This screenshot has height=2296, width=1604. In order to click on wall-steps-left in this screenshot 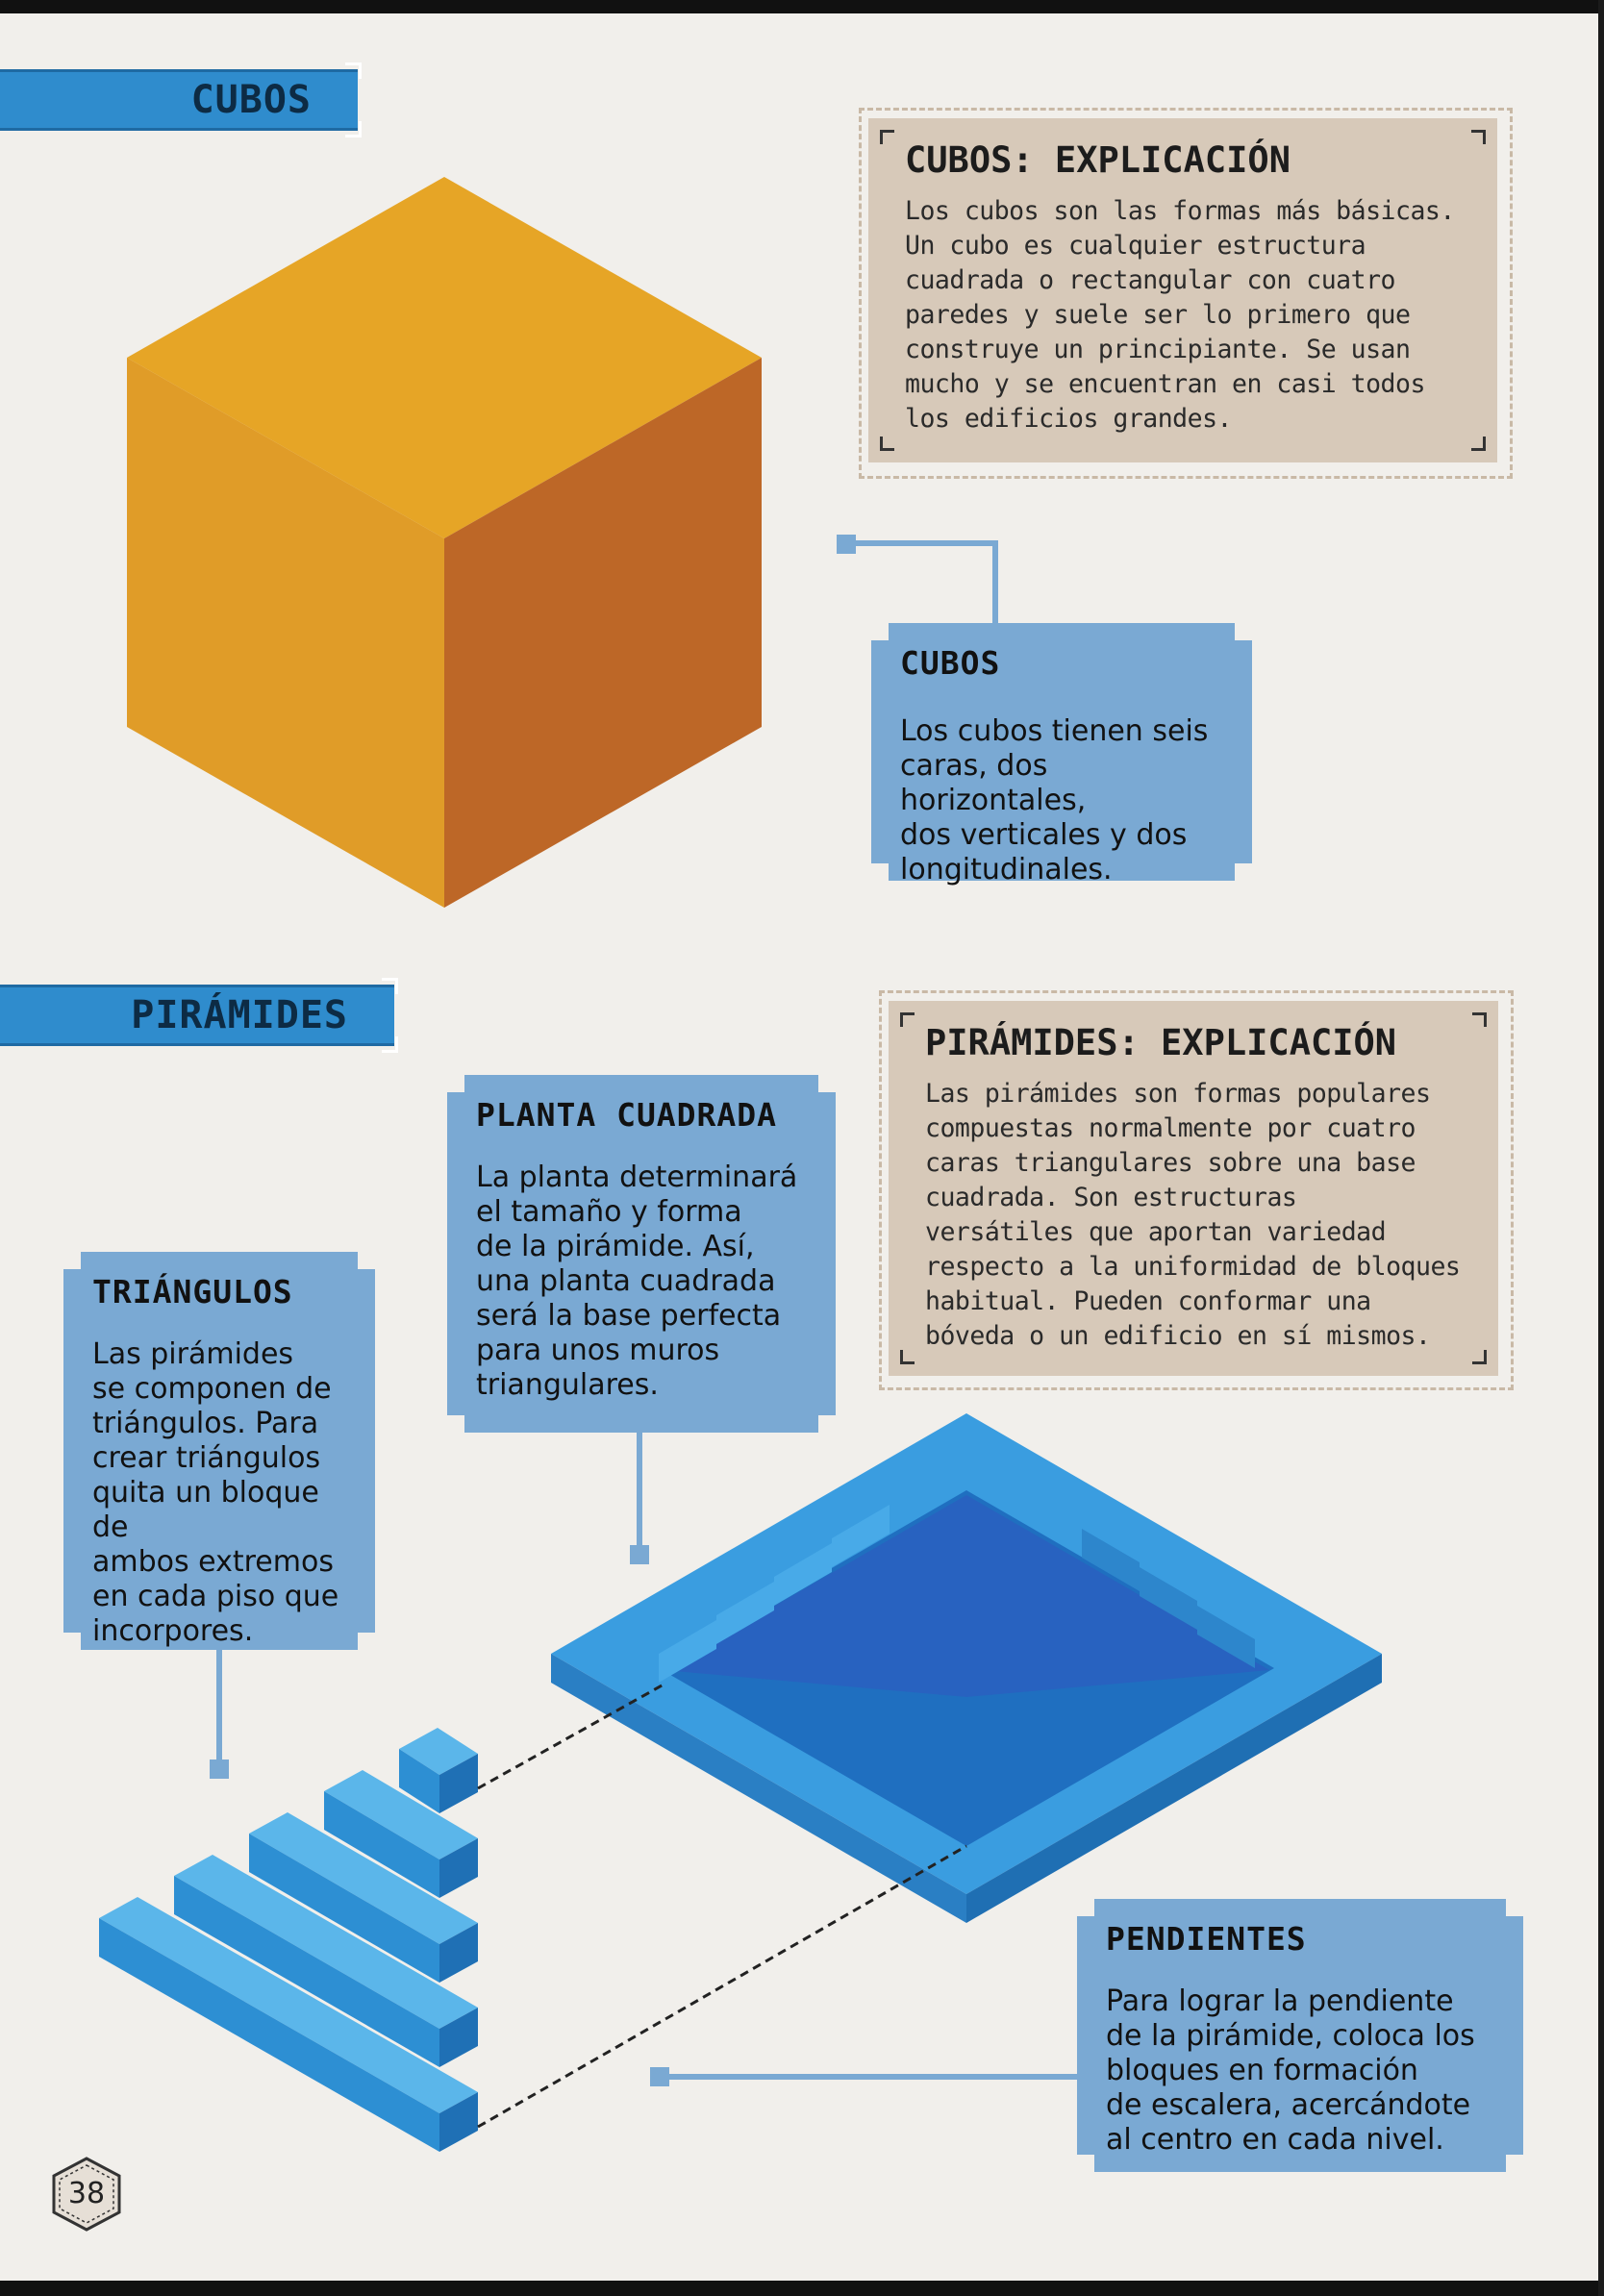, I will do `click(774, 1594)`.